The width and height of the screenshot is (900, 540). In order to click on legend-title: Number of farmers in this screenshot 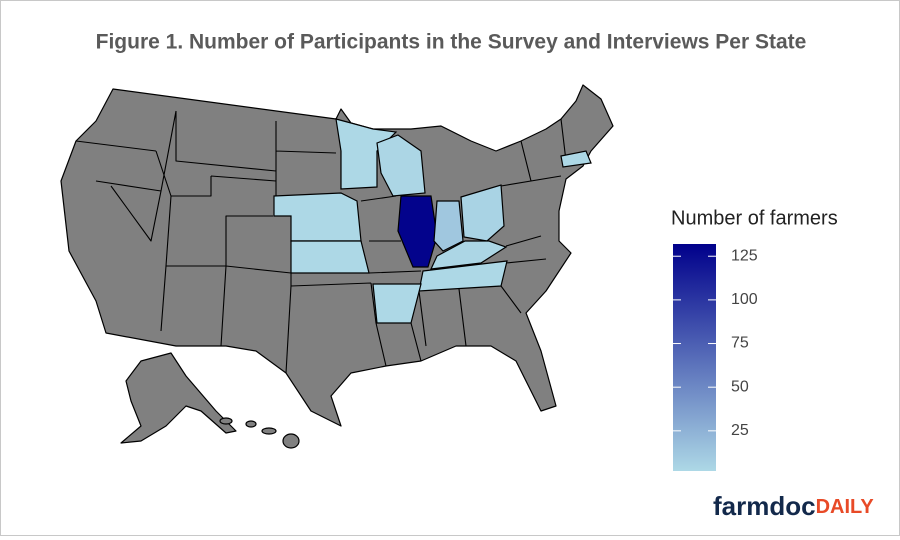, I will do `click(754, 218)`.